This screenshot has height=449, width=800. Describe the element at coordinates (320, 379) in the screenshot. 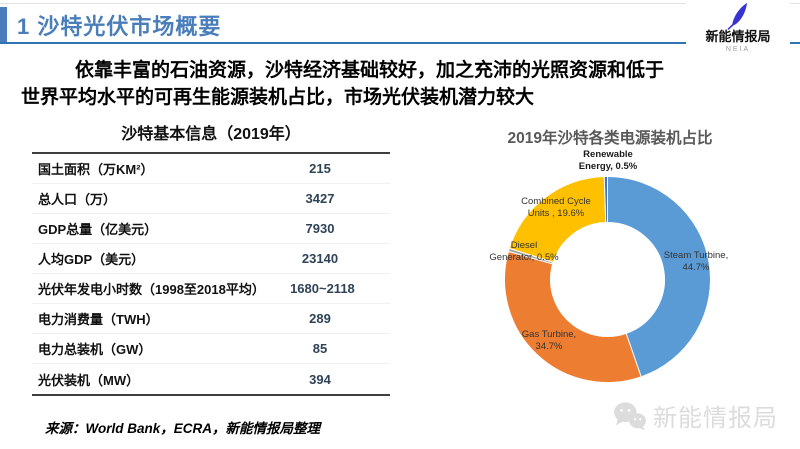

I see `row-value: 394` at that location.